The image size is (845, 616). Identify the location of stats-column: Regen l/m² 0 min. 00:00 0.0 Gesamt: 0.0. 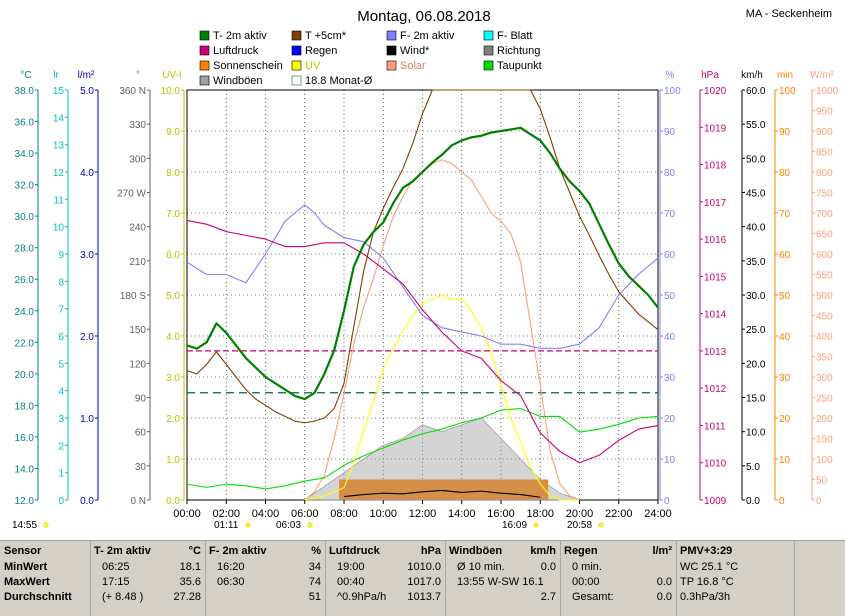
(618, 578).